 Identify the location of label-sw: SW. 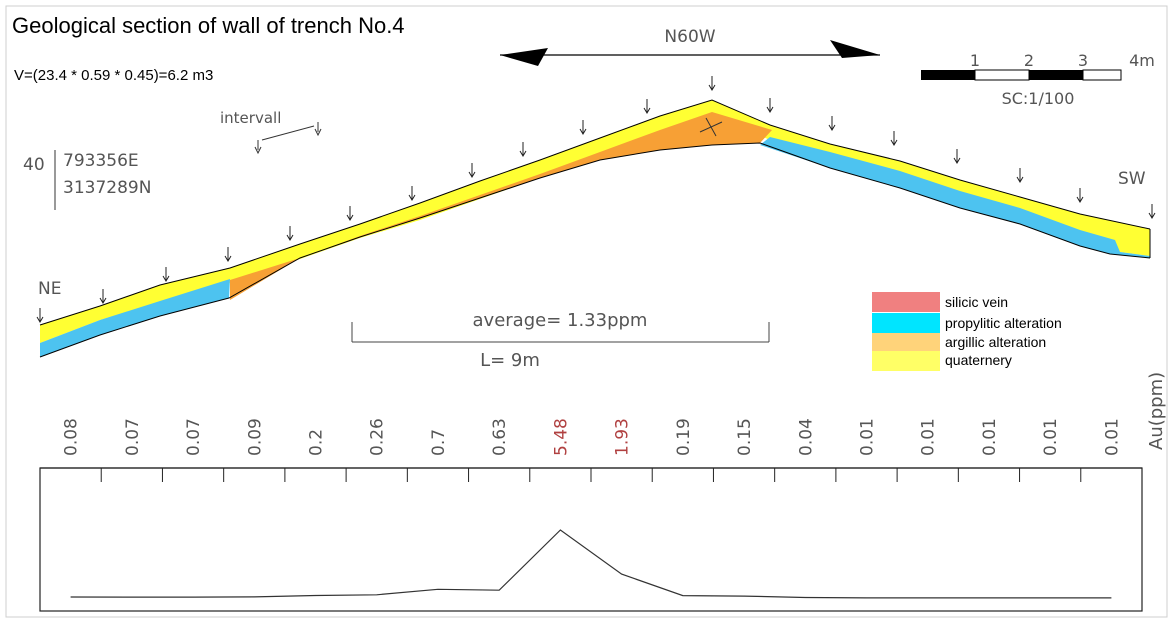
(1132, 179).